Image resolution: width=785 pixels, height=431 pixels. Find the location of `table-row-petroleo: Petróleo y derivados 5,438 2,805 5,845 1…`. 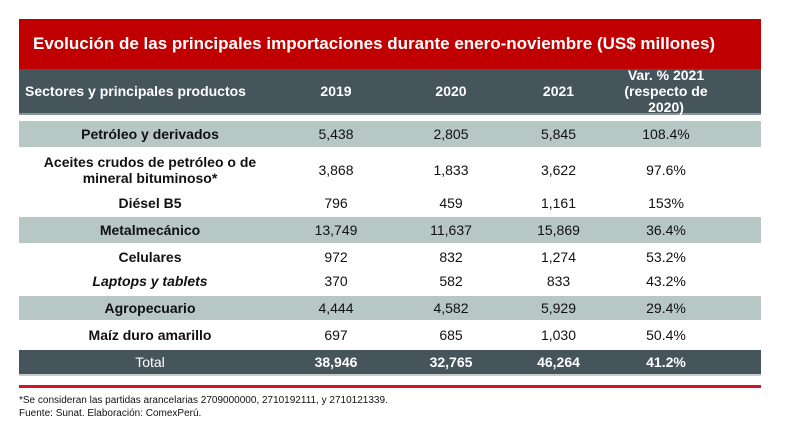

table-row-petroleo: Petróleo y derivados 5,438 2,805 5,845 1… is located at coordinates (390, 134).